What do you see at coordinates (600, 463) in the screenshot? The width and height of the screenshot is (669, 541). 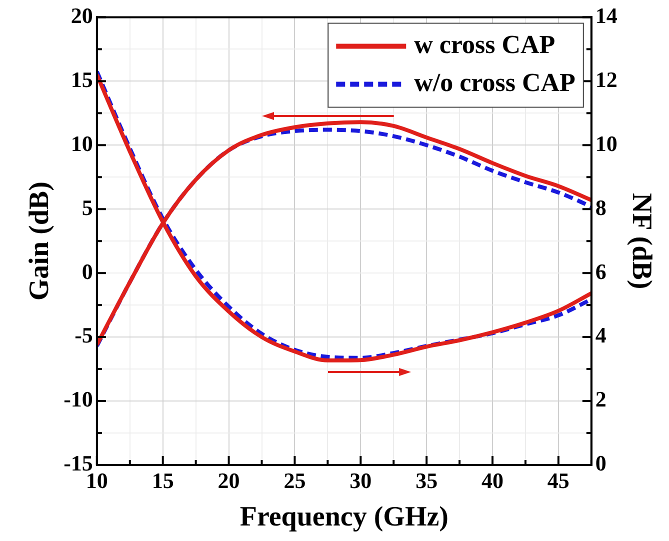 I see `y2-tick-label: 0` at bounding box center [600, 463].